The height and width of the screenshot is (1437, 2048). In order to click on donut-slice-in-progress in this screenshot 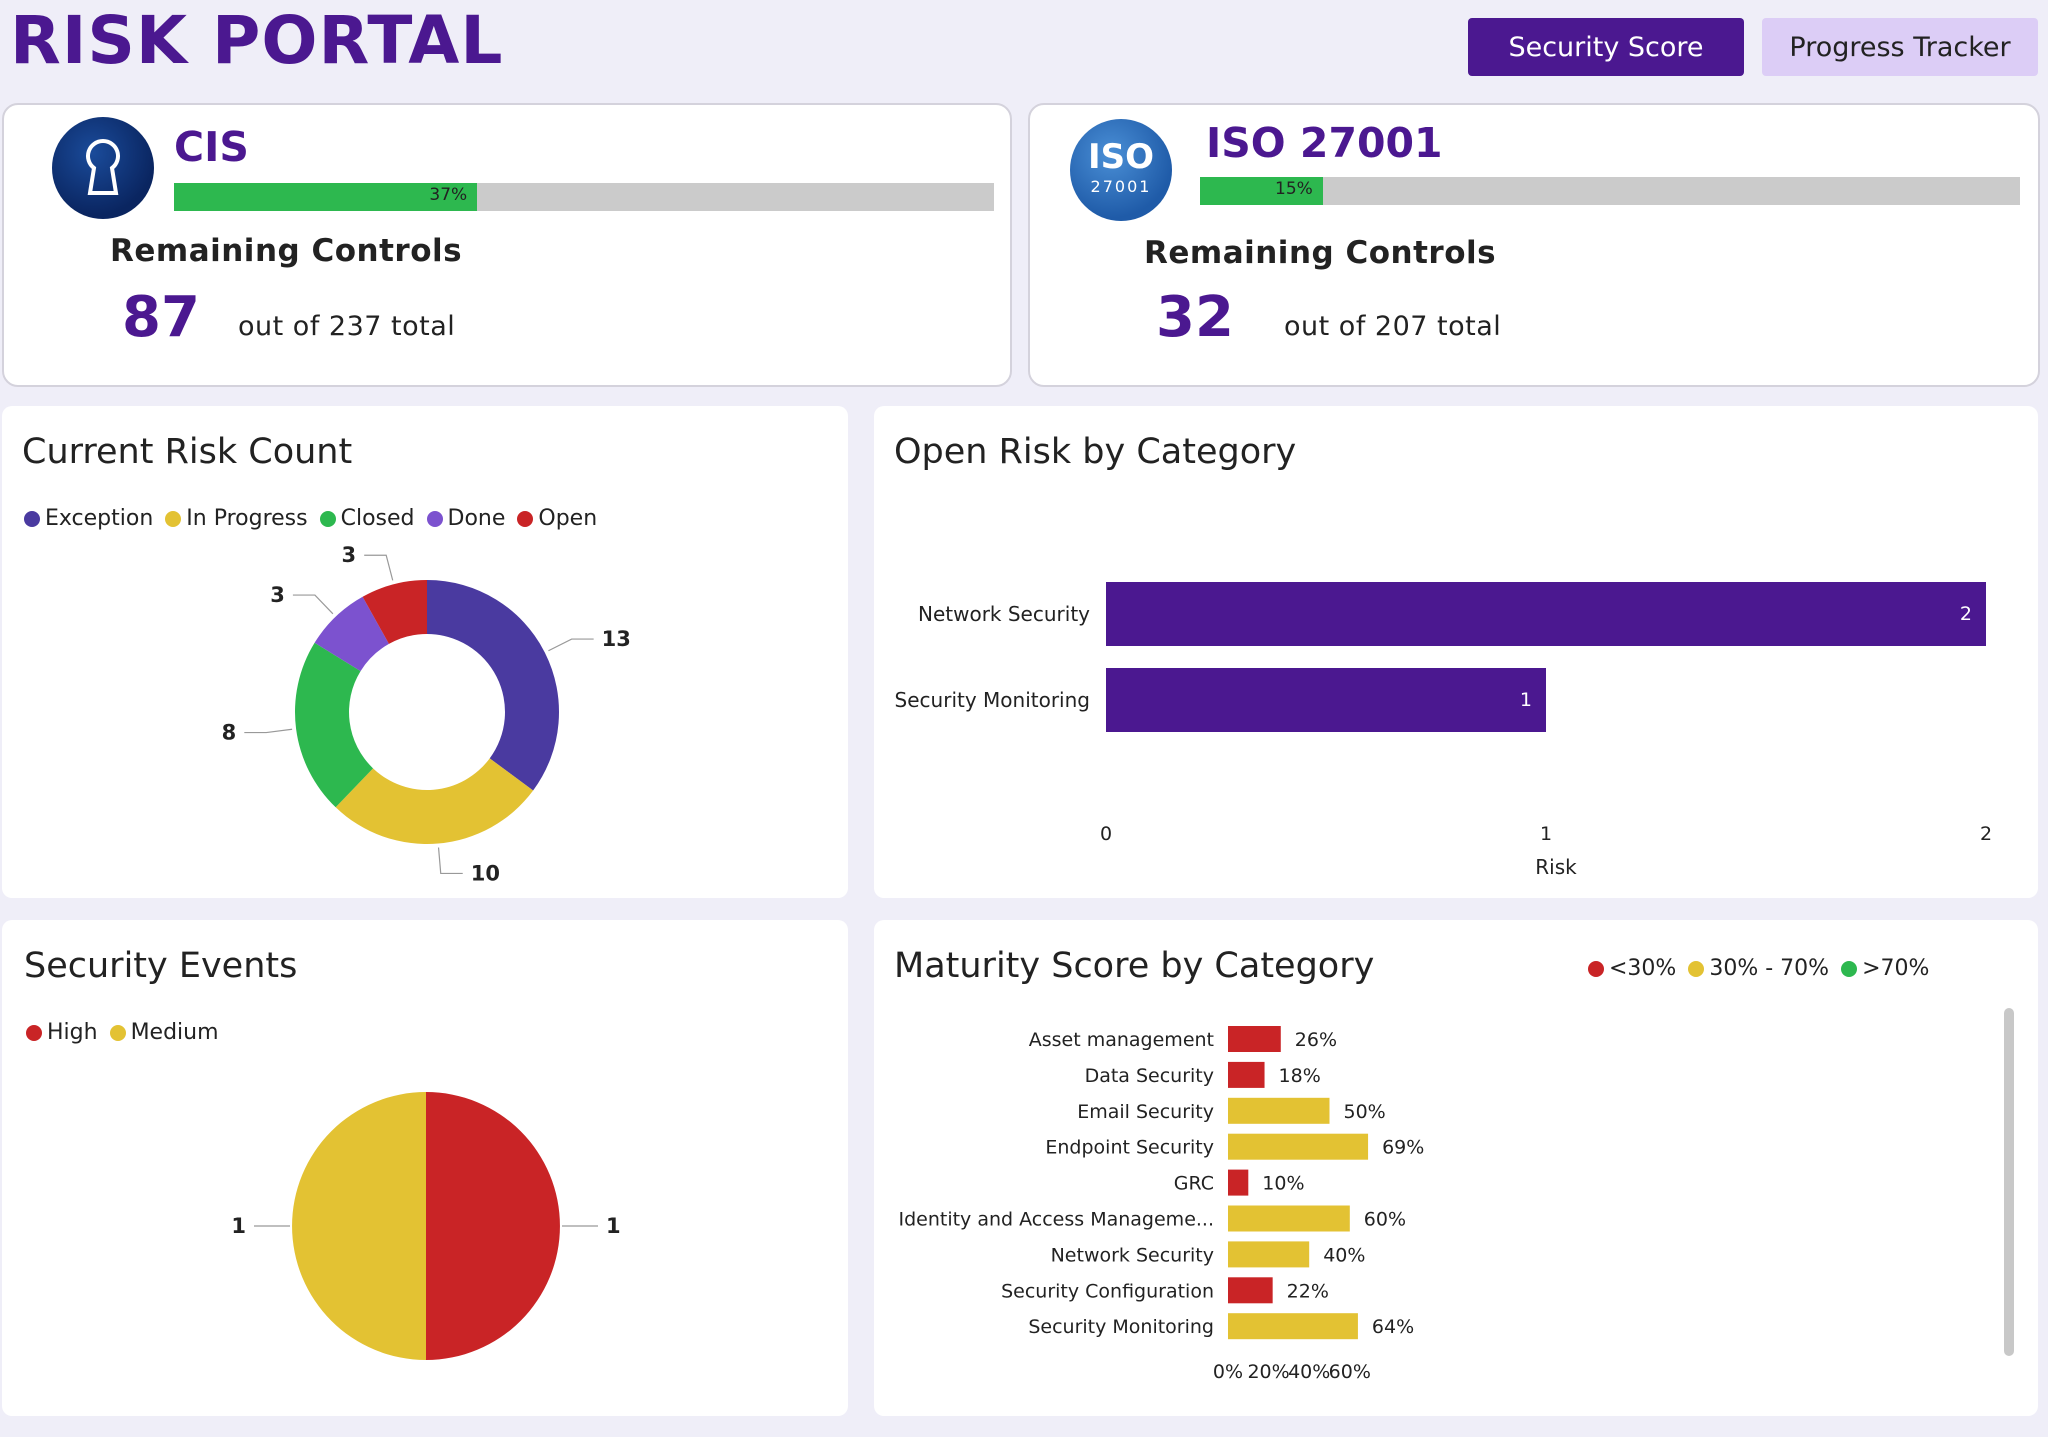, I will do `click(434, 801)`.